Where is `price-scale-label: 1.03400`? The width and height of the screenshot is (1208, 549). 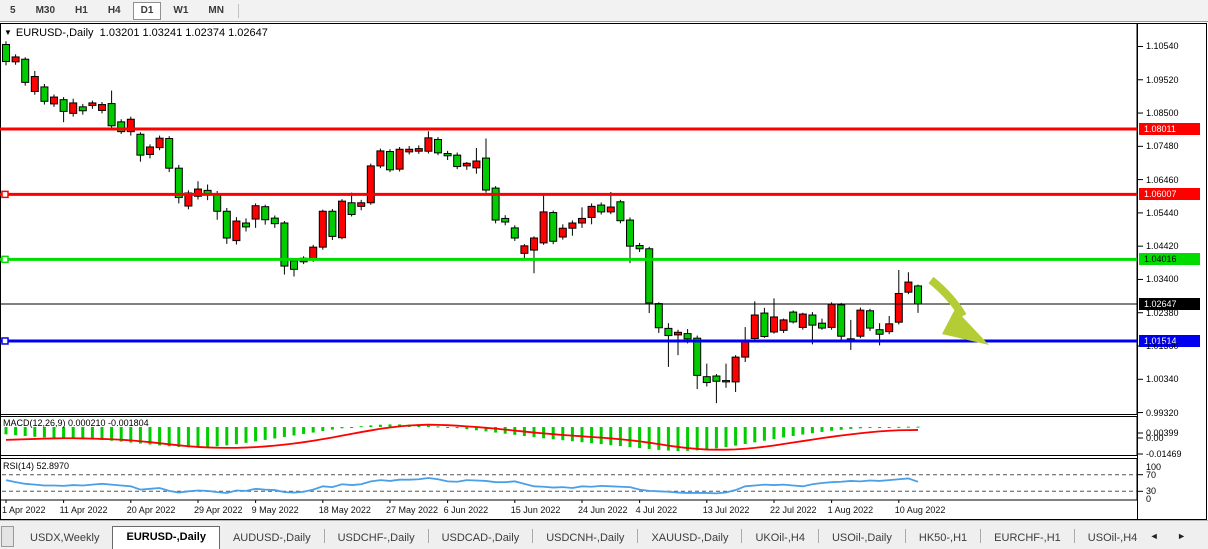 price-scale-label: 1.03400 is located at coordinates (1162, 279).